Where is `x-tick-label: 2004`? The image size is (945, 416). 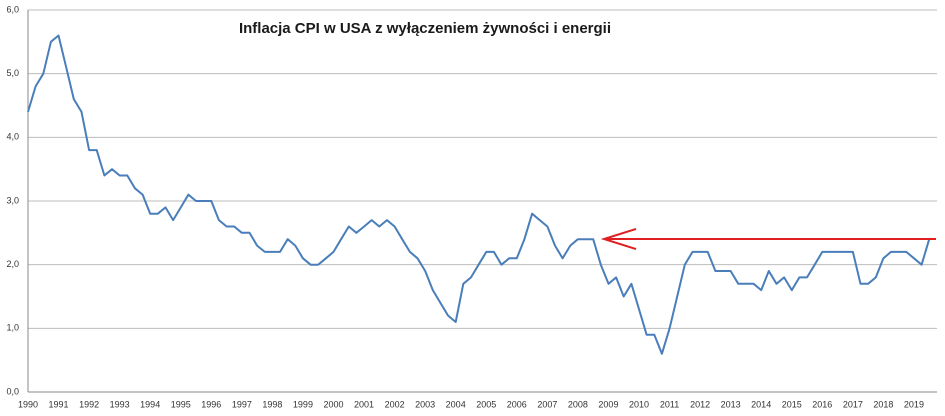
x-tick-label: 2004 is located at coordinates (456, 404).